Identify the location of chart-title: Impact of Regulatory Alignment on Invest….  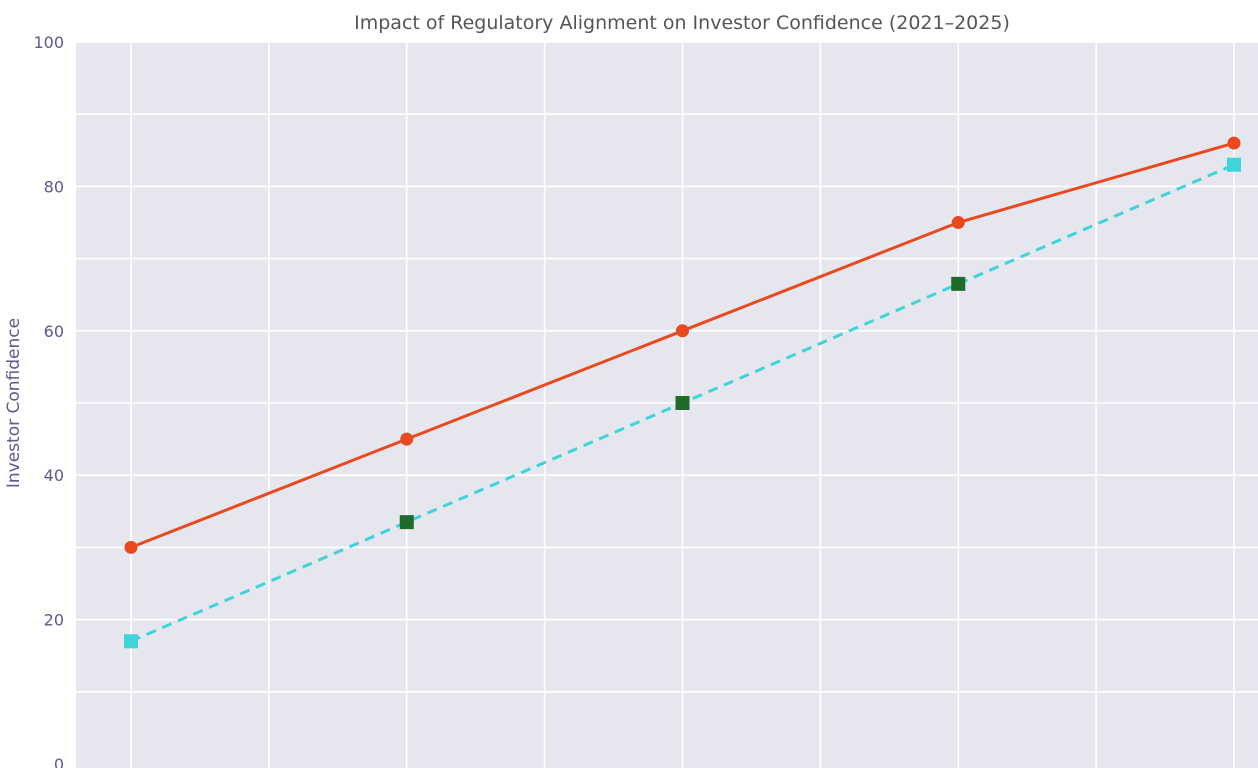
(682, 23).